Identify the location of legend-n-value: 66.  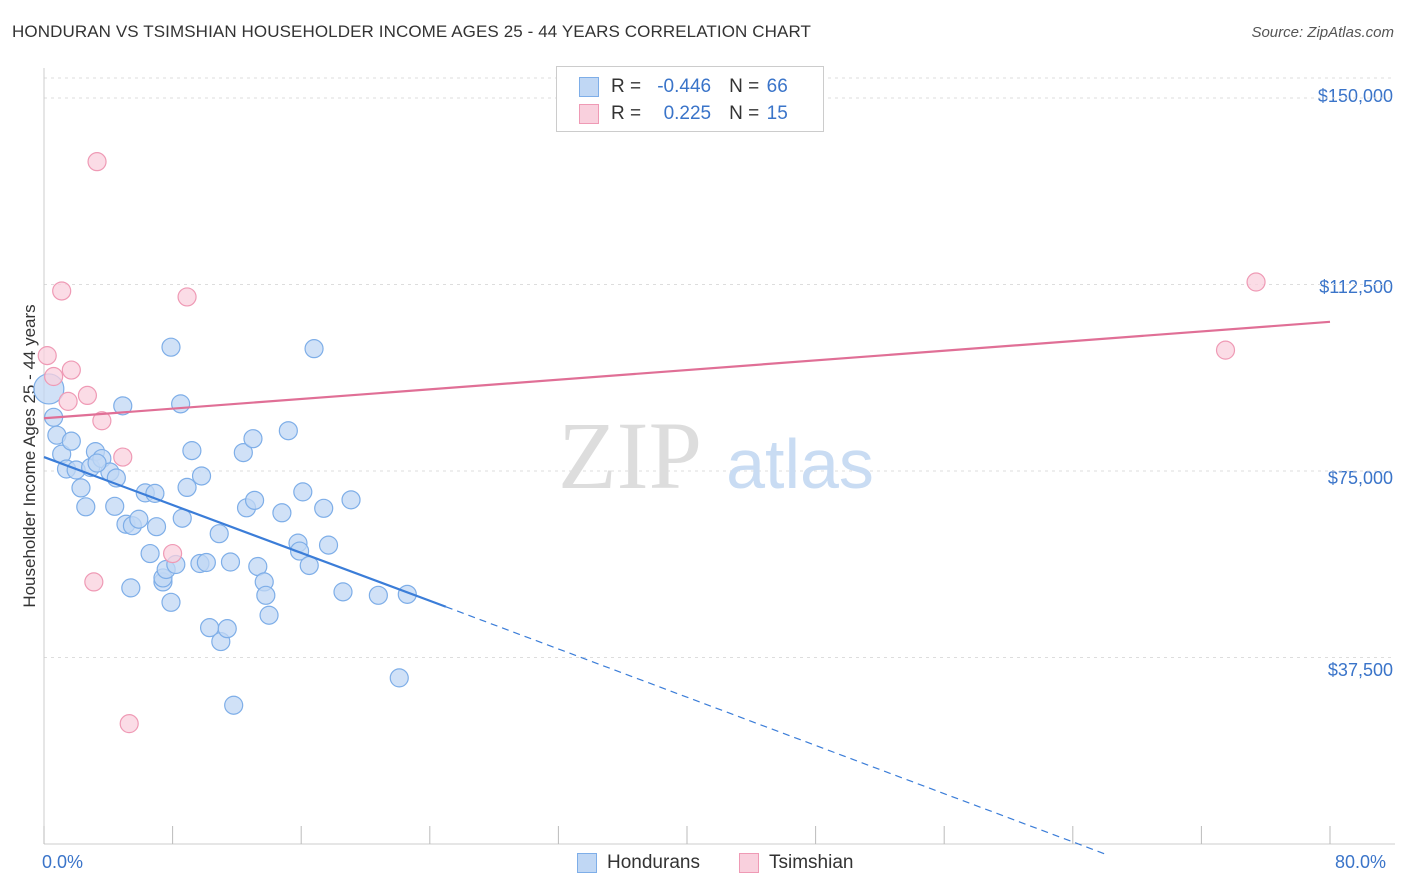
(777, 86).